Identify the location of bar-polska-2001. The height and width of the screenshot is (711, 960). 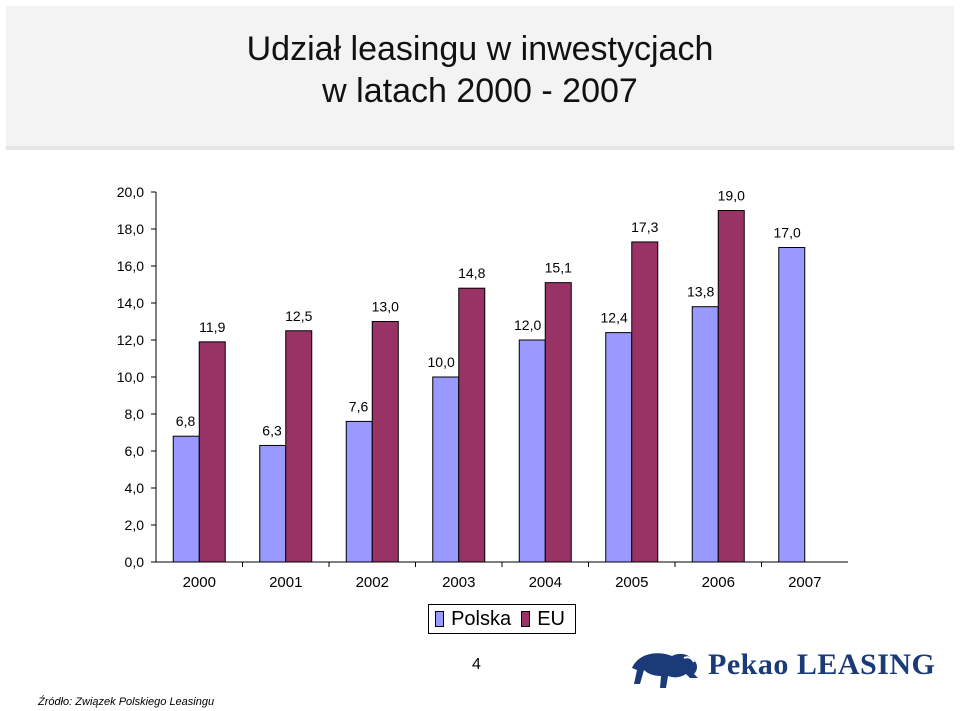
(273, 503).